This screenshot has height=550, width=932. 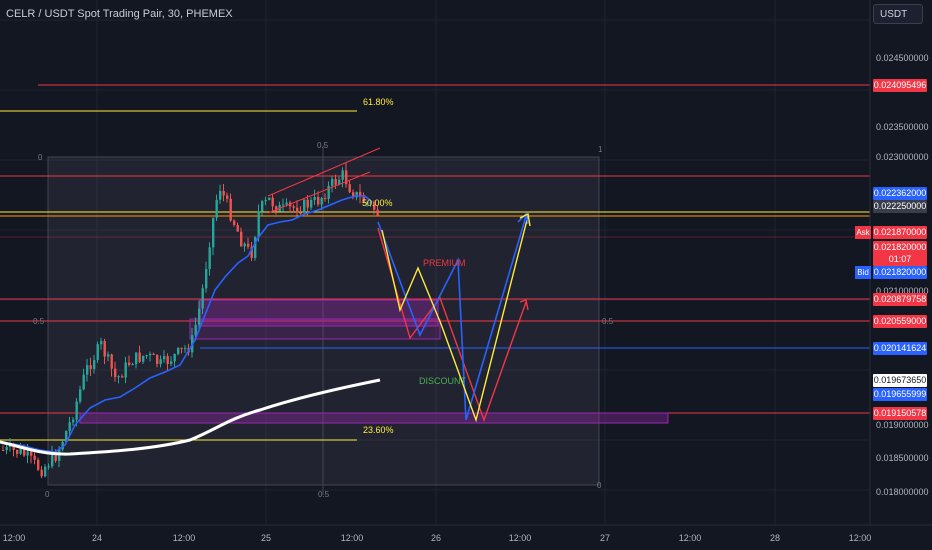 What do you see at coordinates (436, 538) in the screenshot?
I see `time-tick: 26` at bounding box center [436, 538].